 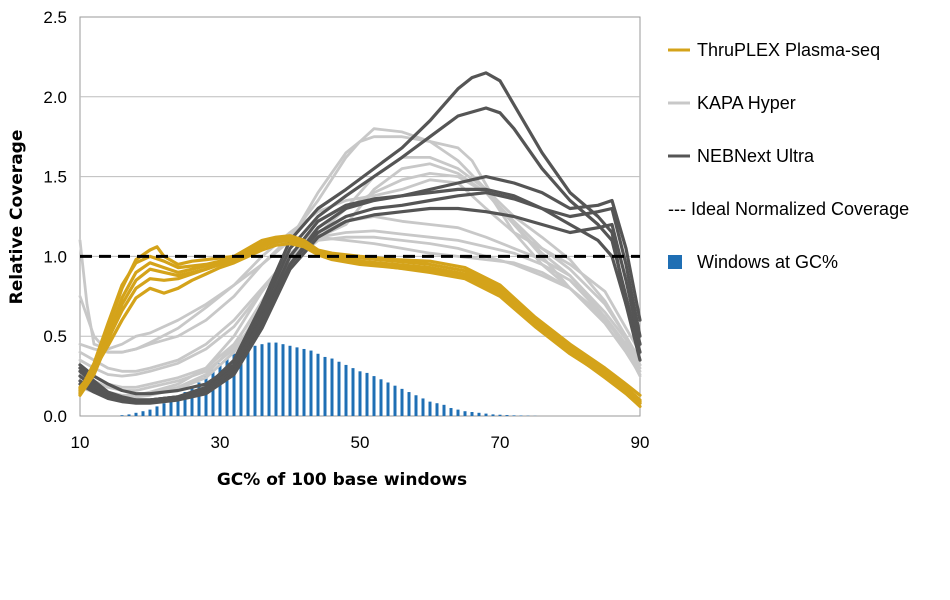 I want to click on y-axis-ticks: 0.0 0.5 1.0 1.5 2.0 2.5, so click(x=55, y=217).